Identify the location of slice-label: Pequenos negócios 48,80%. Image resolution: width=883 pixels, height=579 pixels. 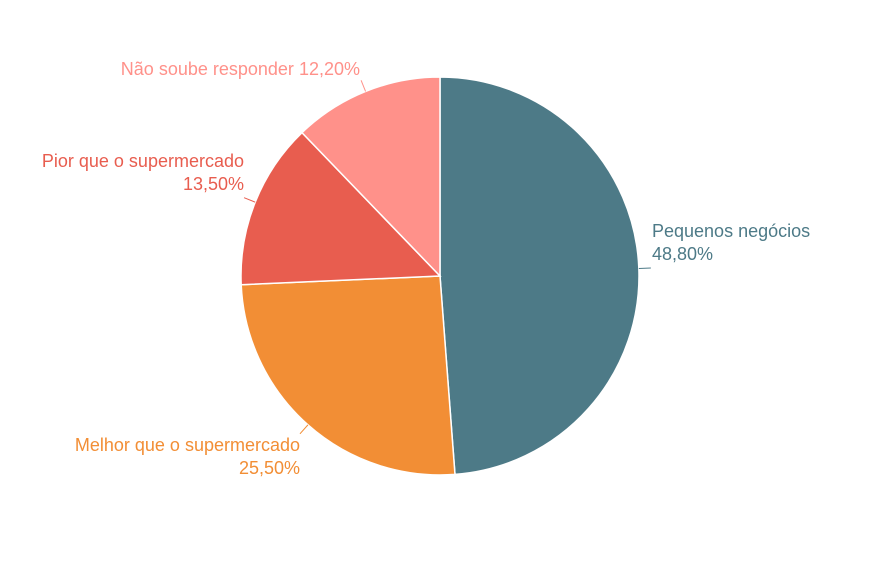
(762, 243).